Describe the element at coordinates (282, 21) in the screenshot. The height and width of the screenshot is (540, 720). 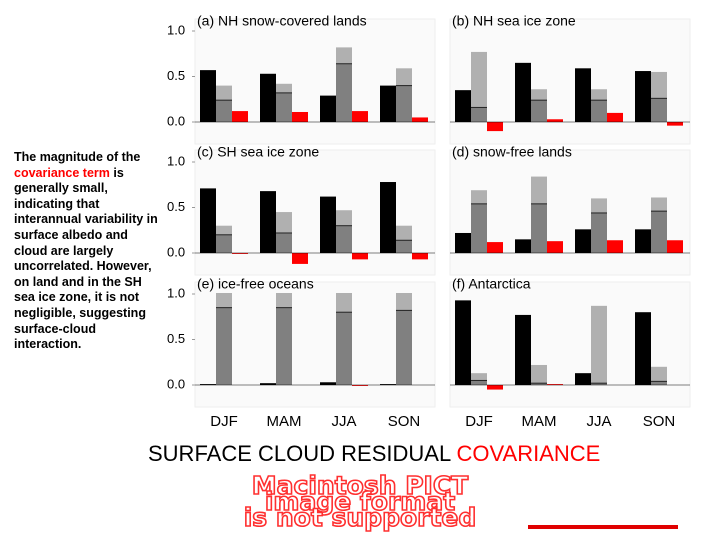
I see `panel-title: (a) NH snow-covered lands` at that location.